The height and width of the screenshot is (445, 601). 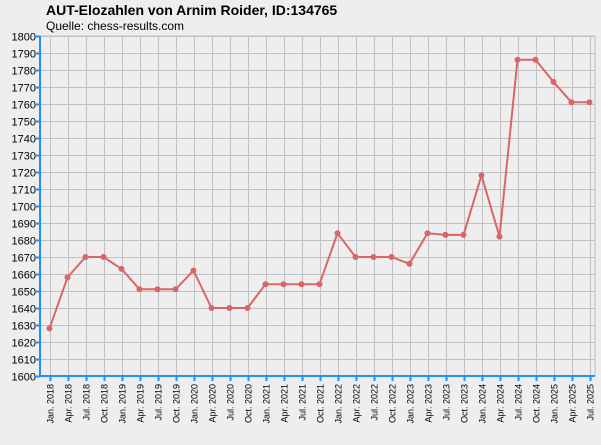 What do you see at coordinates (24, 259) in the screenshot?
I see `y-tick-label: 1670` at bounding box center [24, 259].